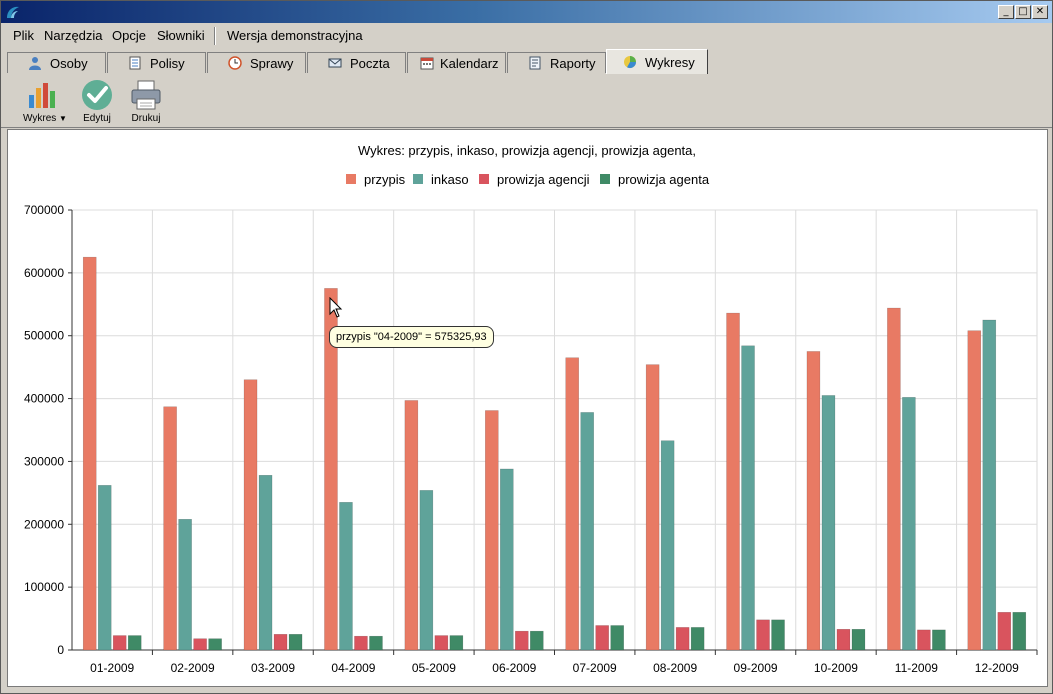 This screenshot has height=694, width=1053. Describe the element at coordinates (44, 461) in the screenshot. I see `y-tick-label: 300000` at that location.